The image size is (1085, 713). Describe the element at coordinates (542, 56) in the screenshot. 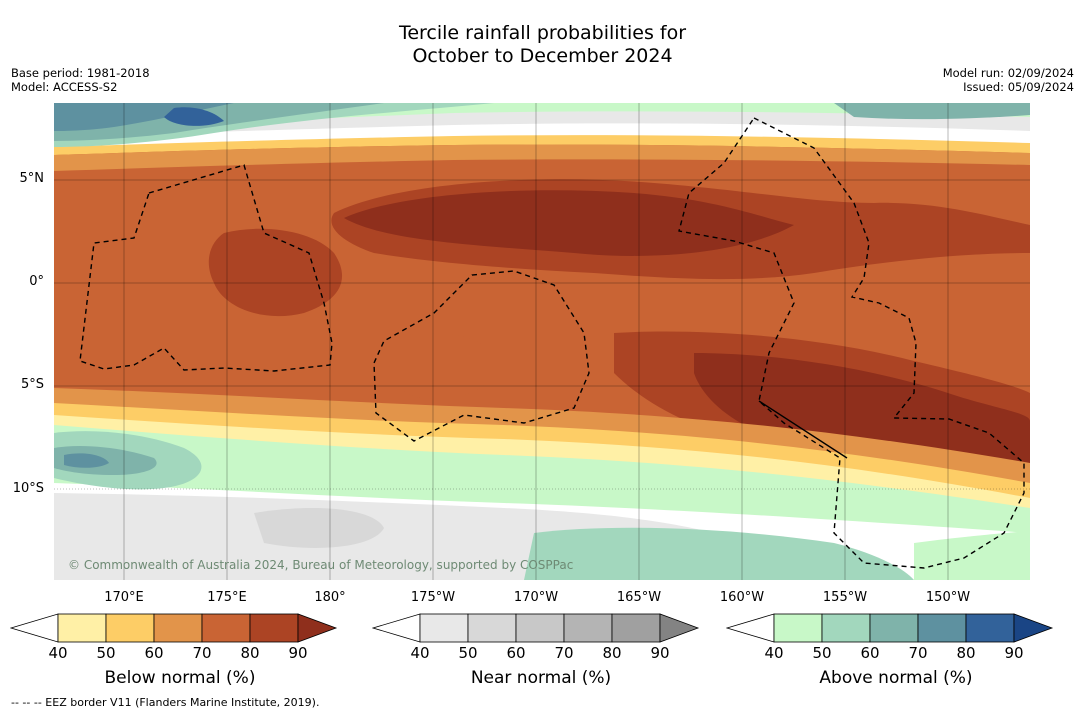

I see `title-line-2: October to December 2024` at that location.